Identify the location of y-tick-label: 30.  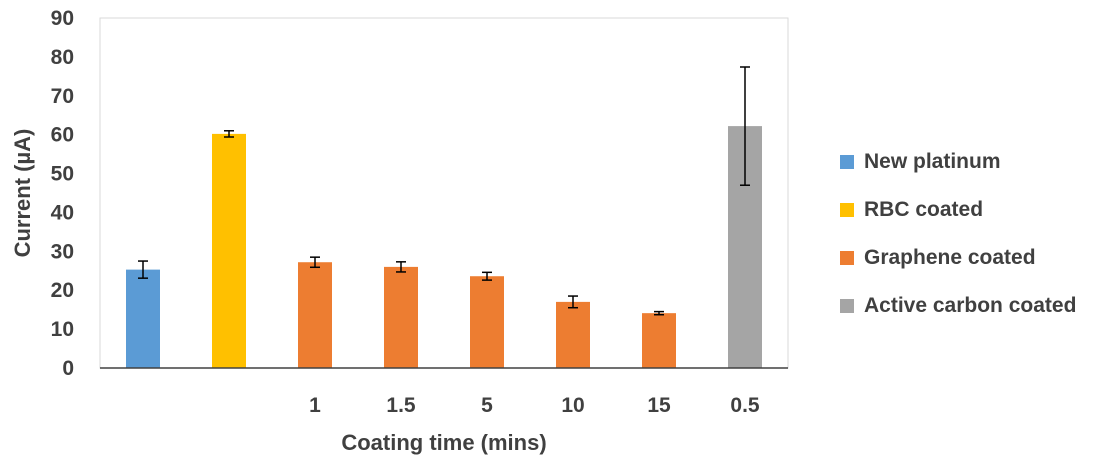
(62, 251).